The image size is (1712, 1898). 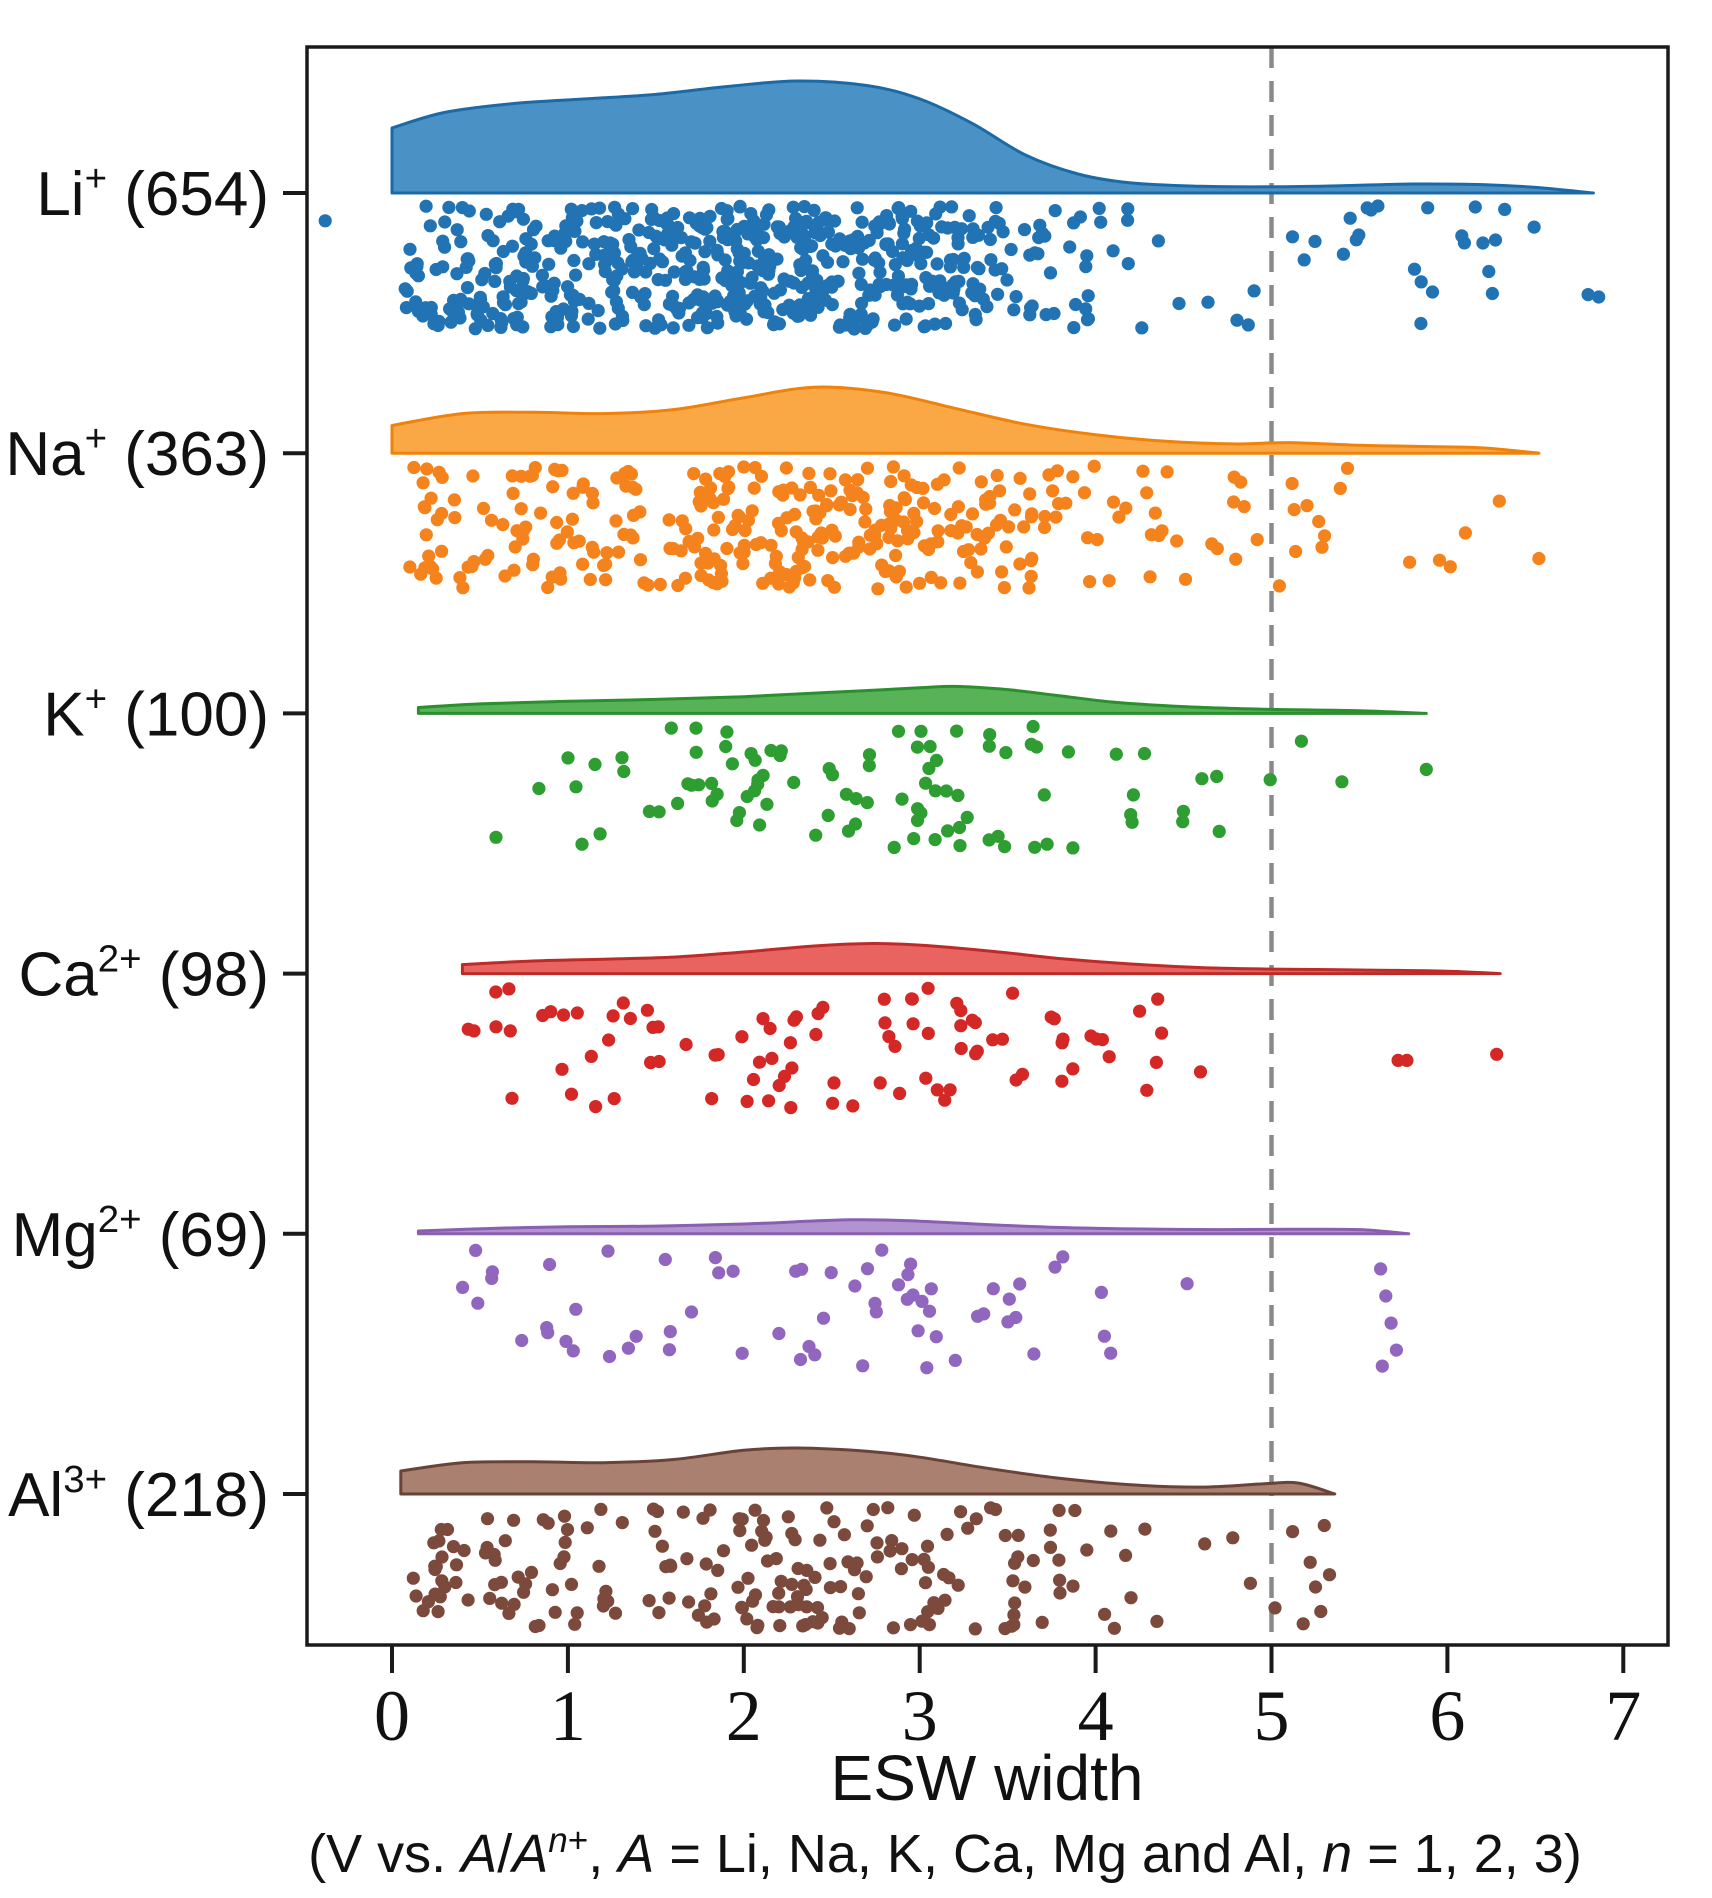 What do you see at coordinates (992, 137) in the screenshot?
I see `density-cloud-li` at bounding box center [992, 137].